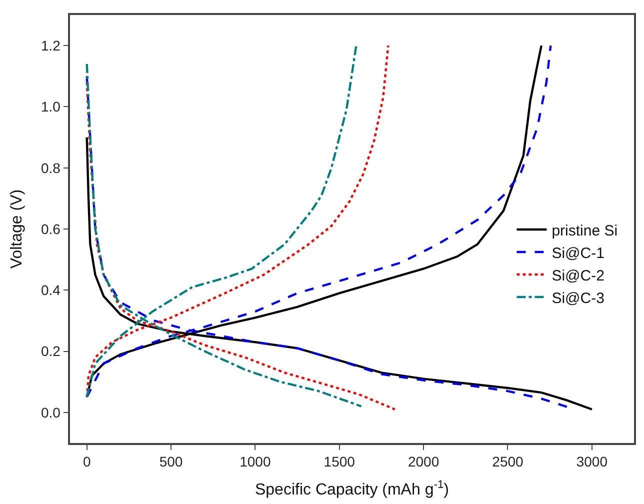 This screenshot has height=504, width=644. What do you see at coordinates (585, 231) in the screenshot?
I see `legend-label: pristine Si` at bounding box center [585, 231].